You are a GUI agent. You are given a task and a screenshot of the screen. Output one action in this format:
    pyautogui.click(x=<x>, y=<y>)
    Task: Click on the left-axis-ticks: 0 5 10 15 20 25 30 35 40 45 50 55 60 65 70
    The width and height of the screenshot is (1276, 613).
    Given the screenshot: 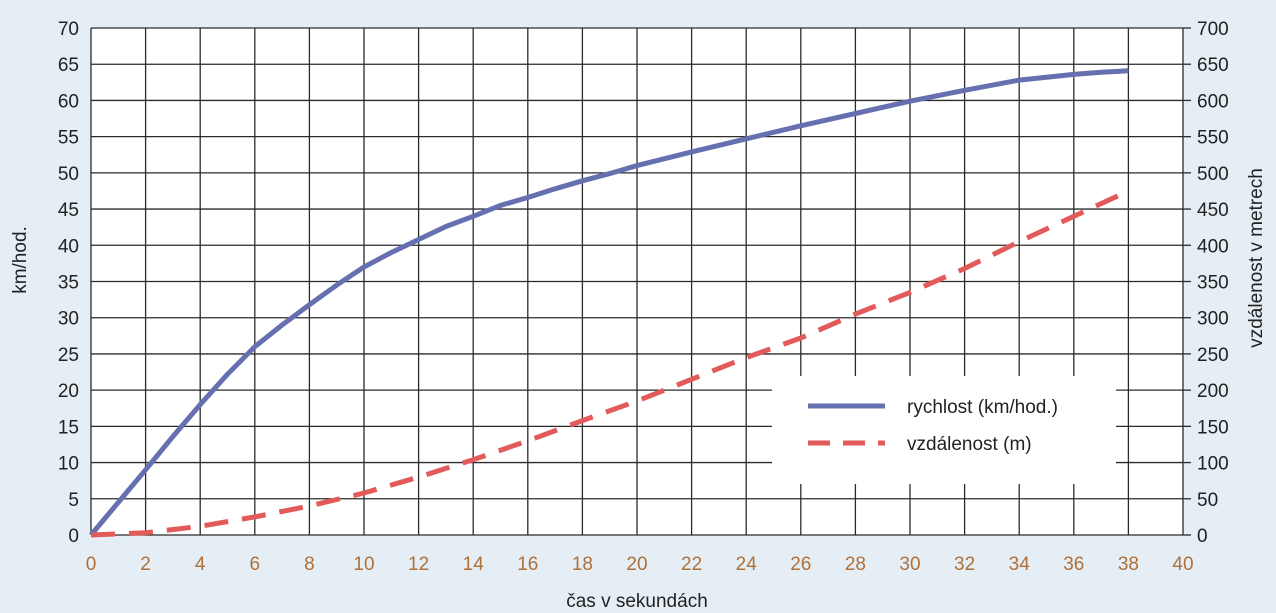 What is the action you would take?
    pyautogui.click(x=68, y=283)
    